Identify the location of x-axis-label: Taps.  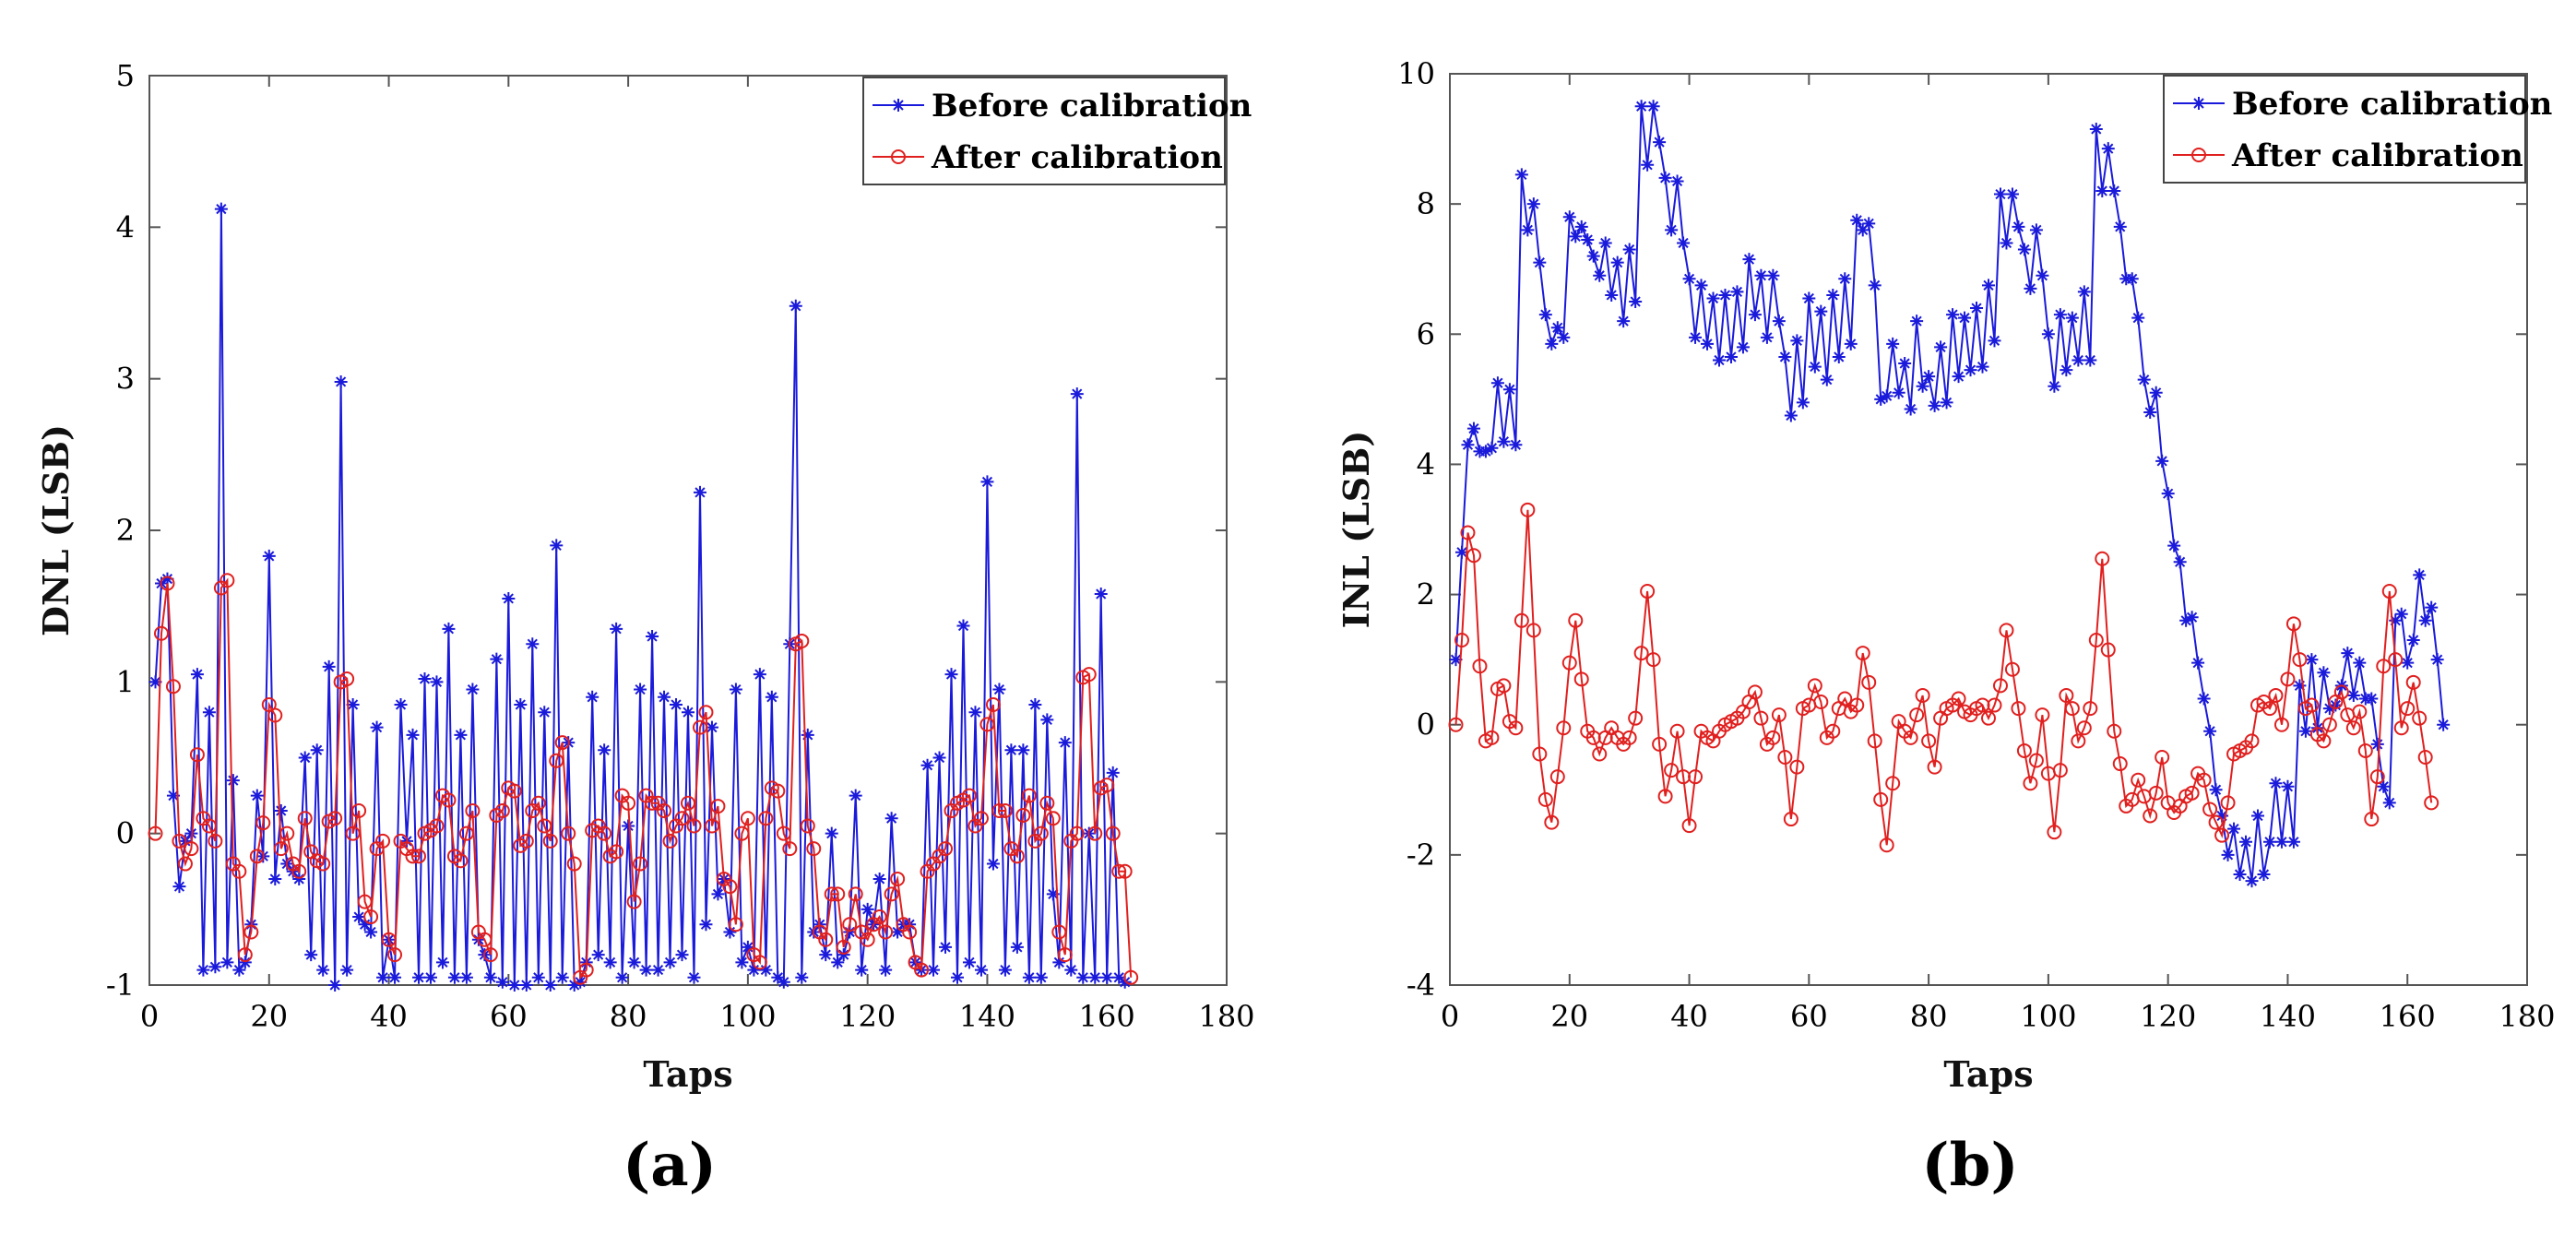
(687, 1074).